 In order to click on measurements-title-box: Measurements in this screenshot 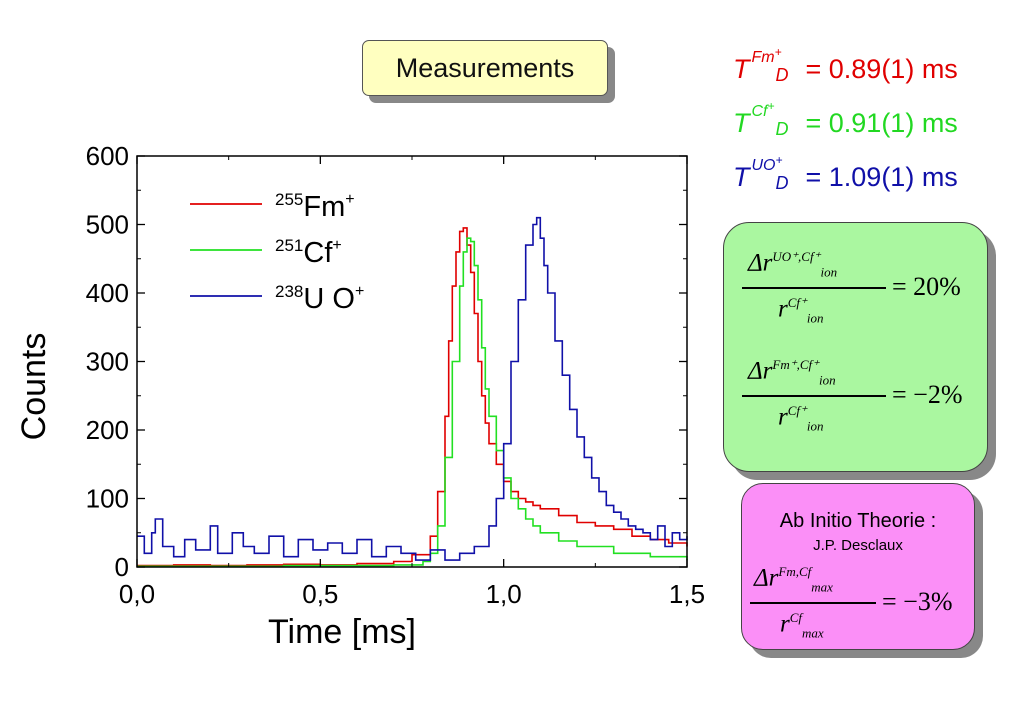, I will do `click(485, 68)`.